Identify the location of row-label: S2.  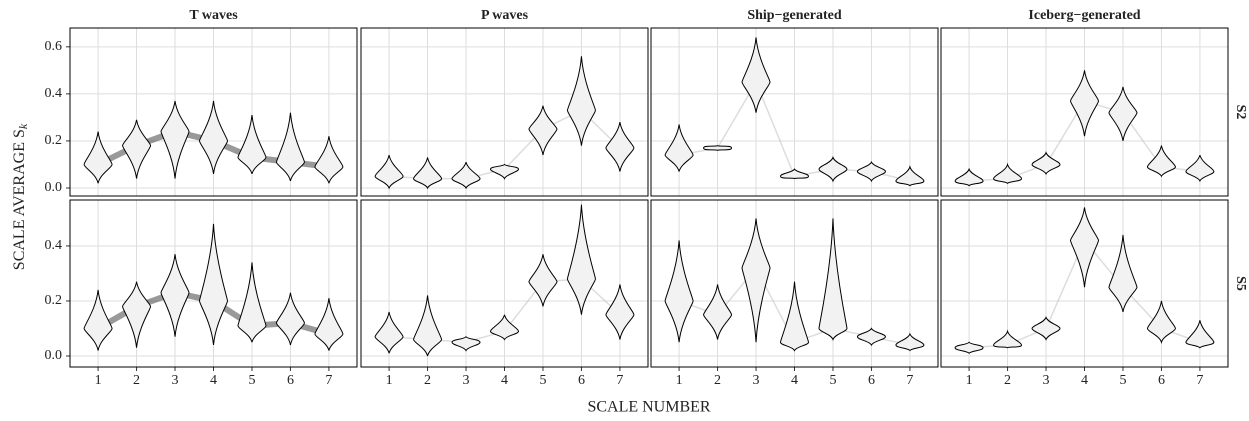
(1240, 112).